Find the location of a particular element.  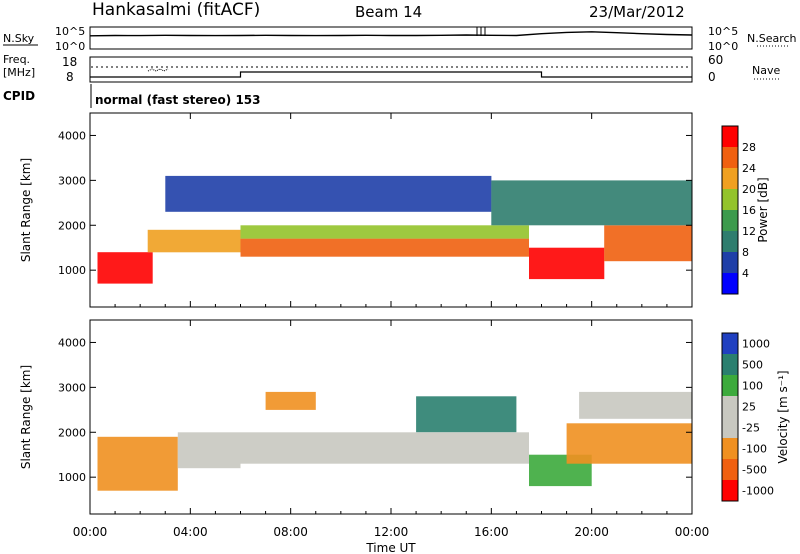

cpid-mode: normal (fast stereo) 153 is located at coordinates (178, 100).